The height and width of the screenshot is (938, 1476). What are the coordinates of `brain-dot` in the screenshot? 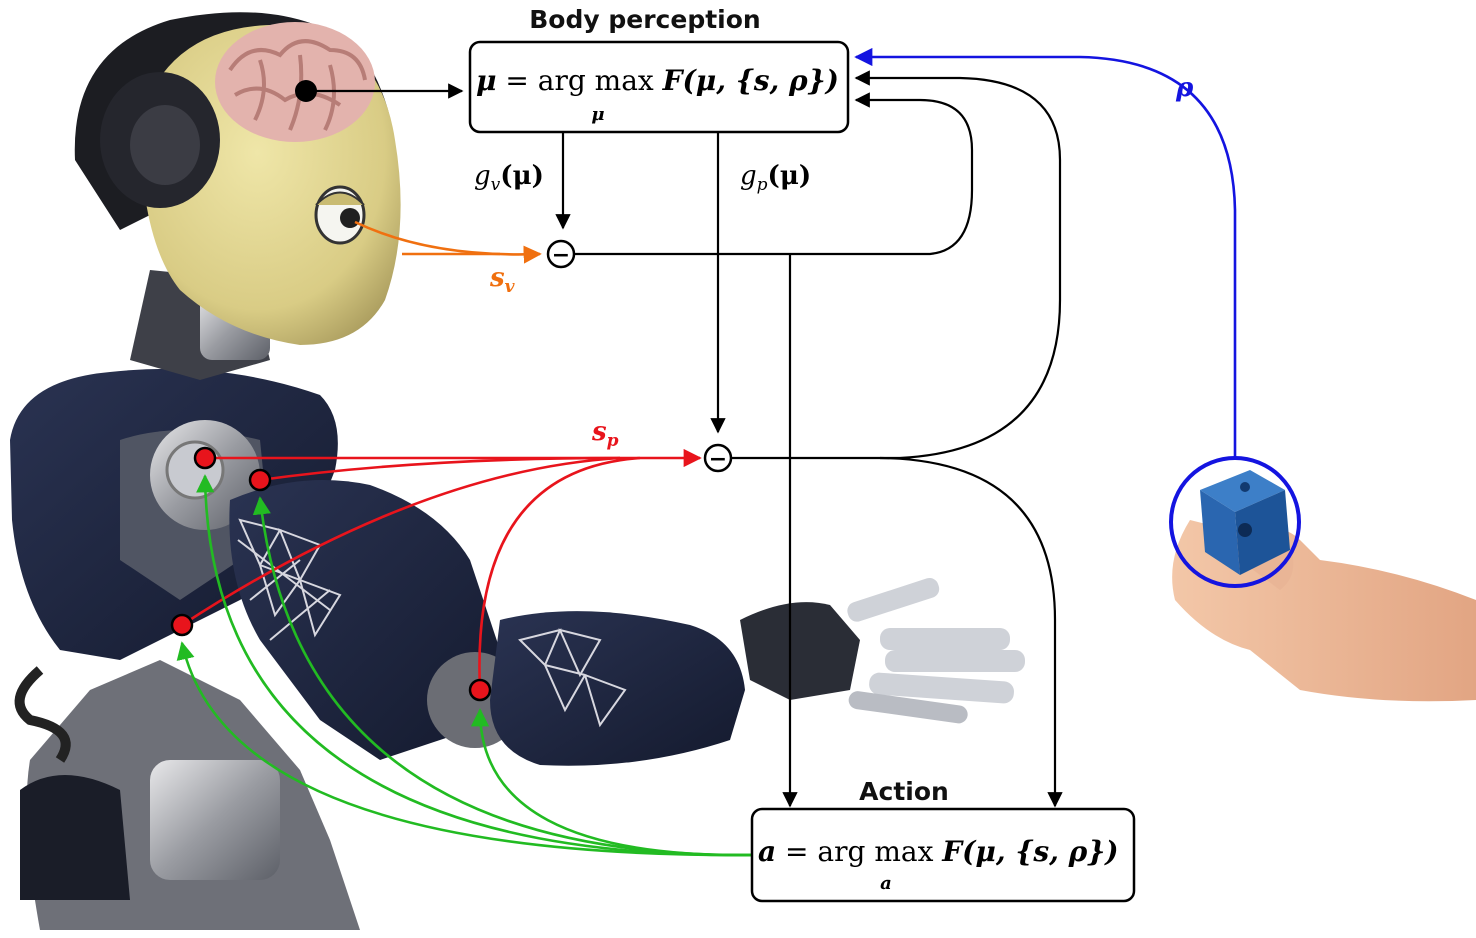 It's located at (306, 91).